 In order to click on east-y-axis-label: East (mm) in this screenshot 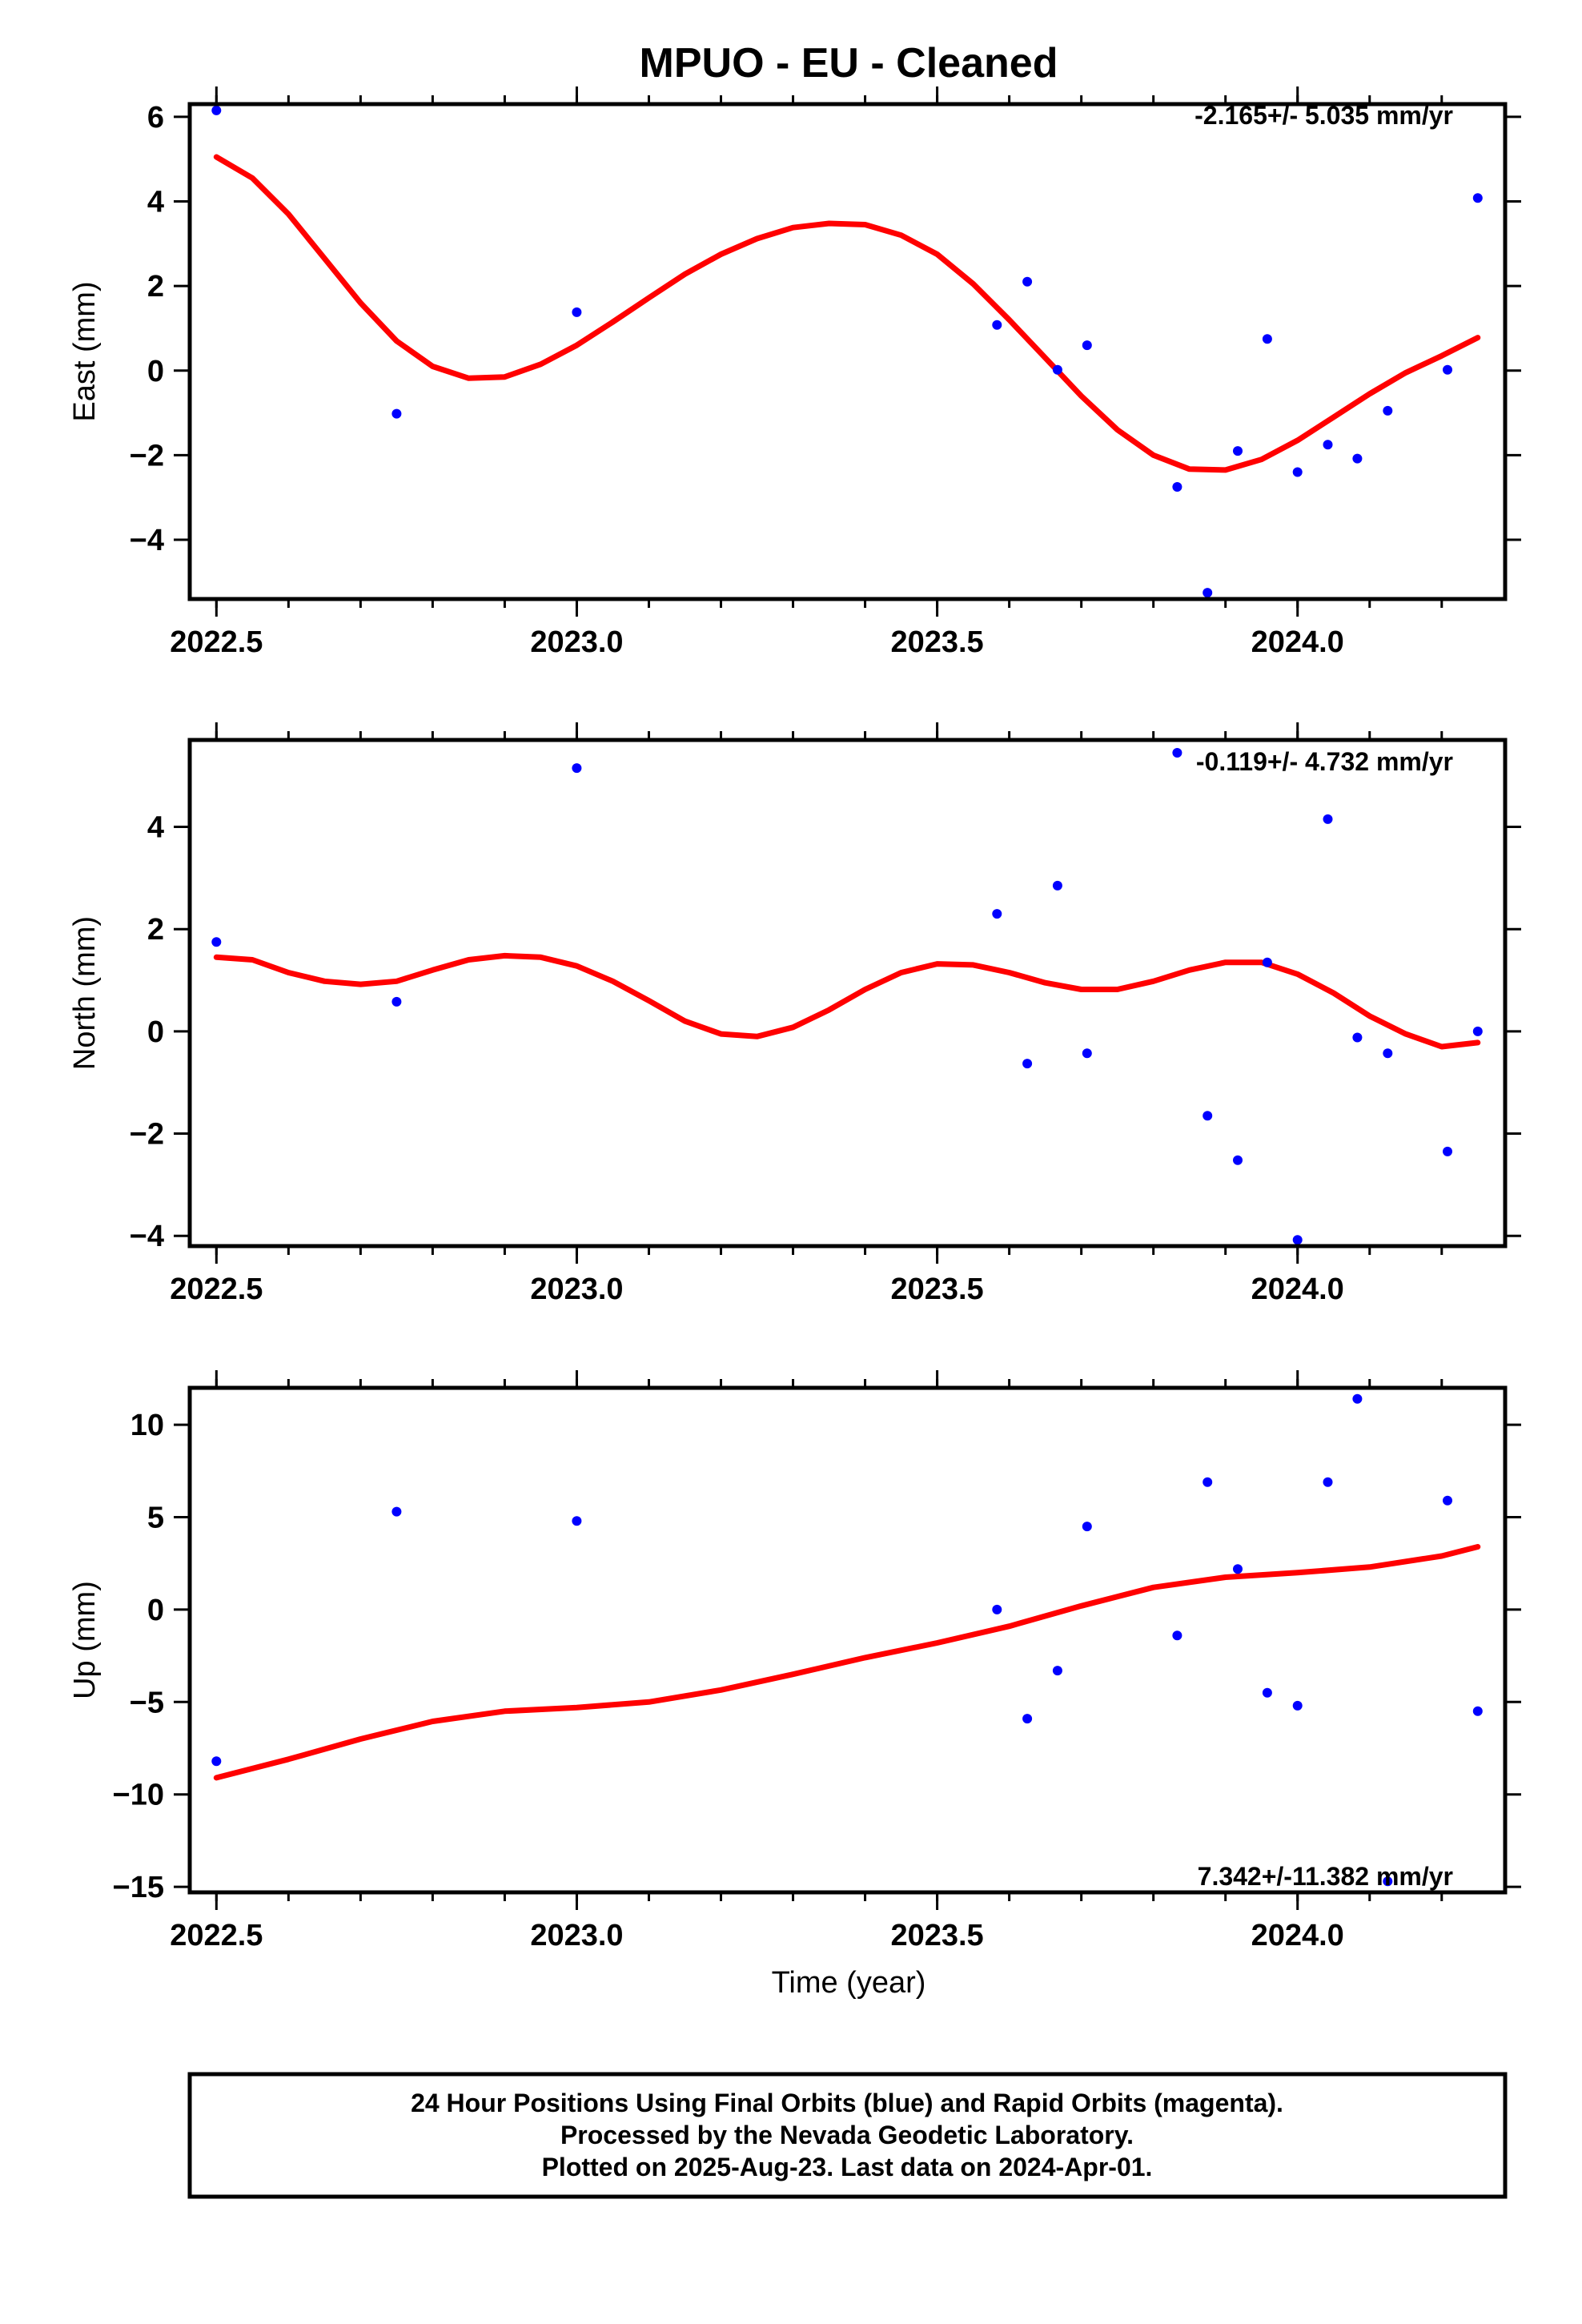, I will do `click(85, 351)`.